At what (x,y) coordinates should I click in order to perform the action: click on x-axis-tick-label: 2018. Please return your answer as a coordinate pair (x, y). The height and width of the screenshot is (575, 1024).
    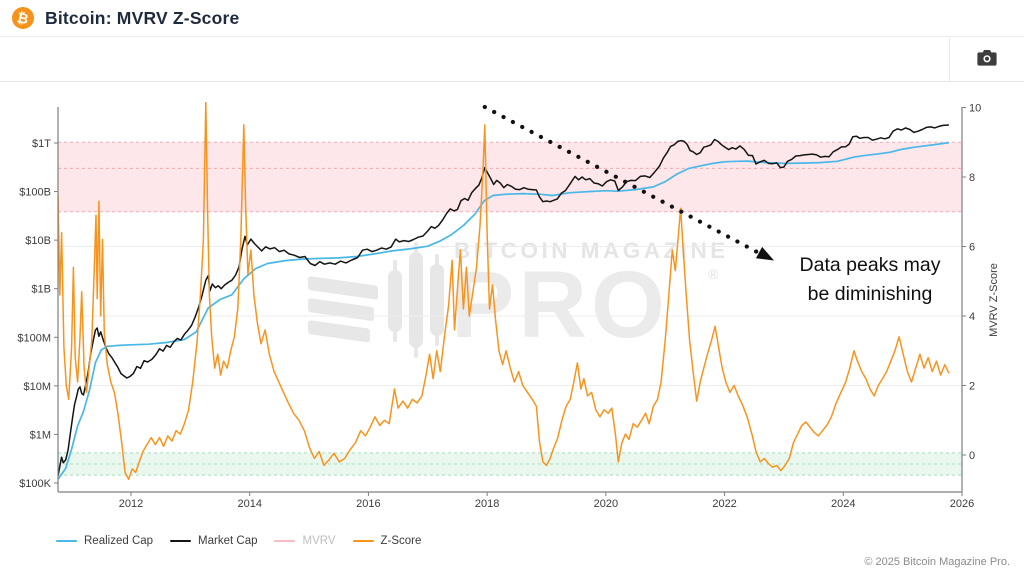
    Looking at the image, I should click on (487, 504).